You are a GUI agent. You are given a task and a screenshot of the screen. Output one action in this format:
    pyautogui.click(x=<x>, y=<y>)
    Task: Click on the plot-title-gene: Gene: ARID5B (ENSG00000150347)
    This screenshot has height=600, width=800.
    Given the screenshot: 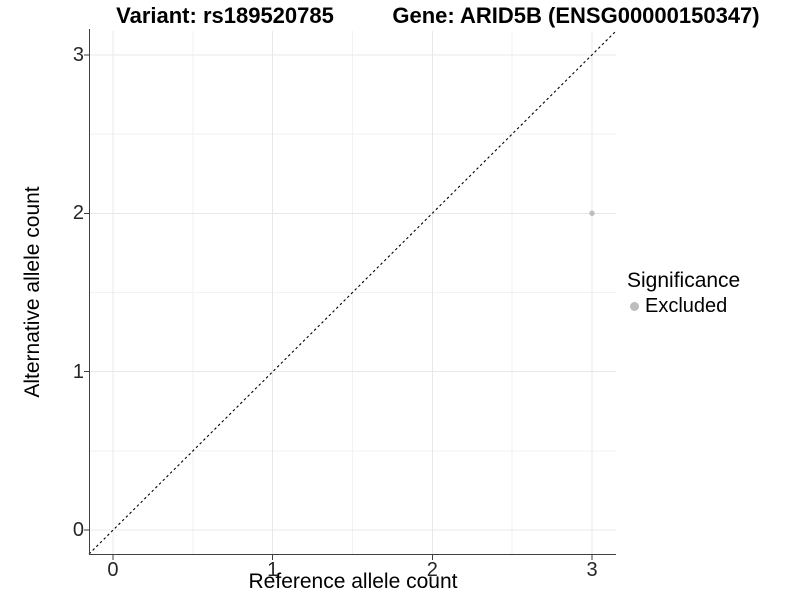 What is the action you would take?
    pyautogui.click(x=576, y=15)
    